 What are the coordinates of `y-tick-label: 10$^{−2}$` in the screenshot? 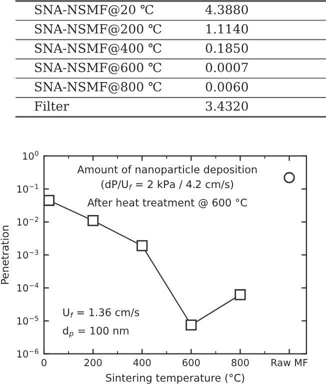 It's located at (27, 221).